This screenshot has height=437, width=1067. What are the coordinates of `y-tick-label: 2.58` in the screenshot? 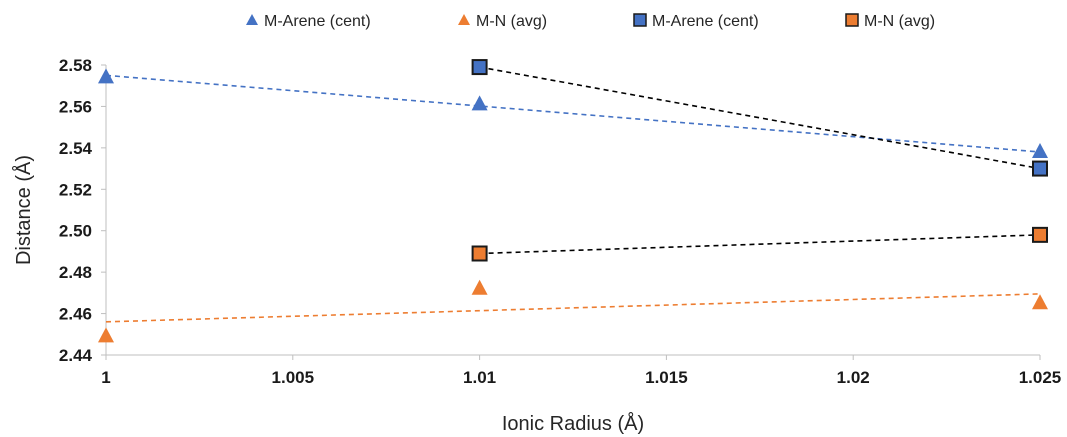 It's located at (75, 65).